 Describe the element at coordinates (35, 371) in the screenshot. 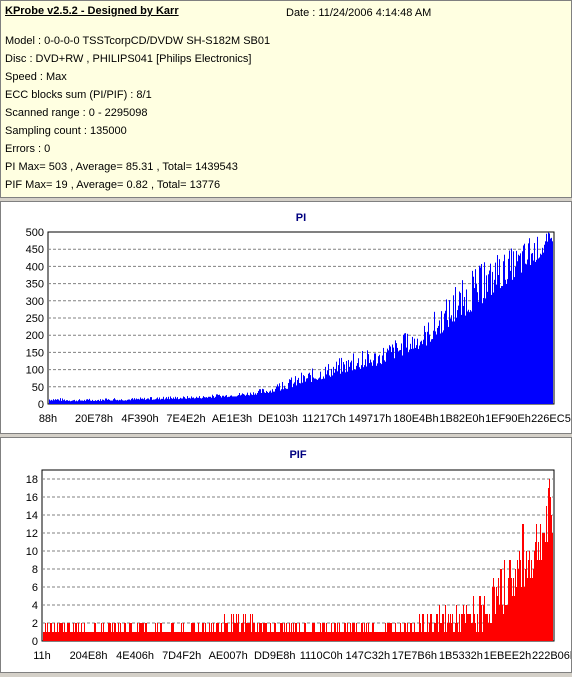

I see `y-tick-label: 100` at that location.